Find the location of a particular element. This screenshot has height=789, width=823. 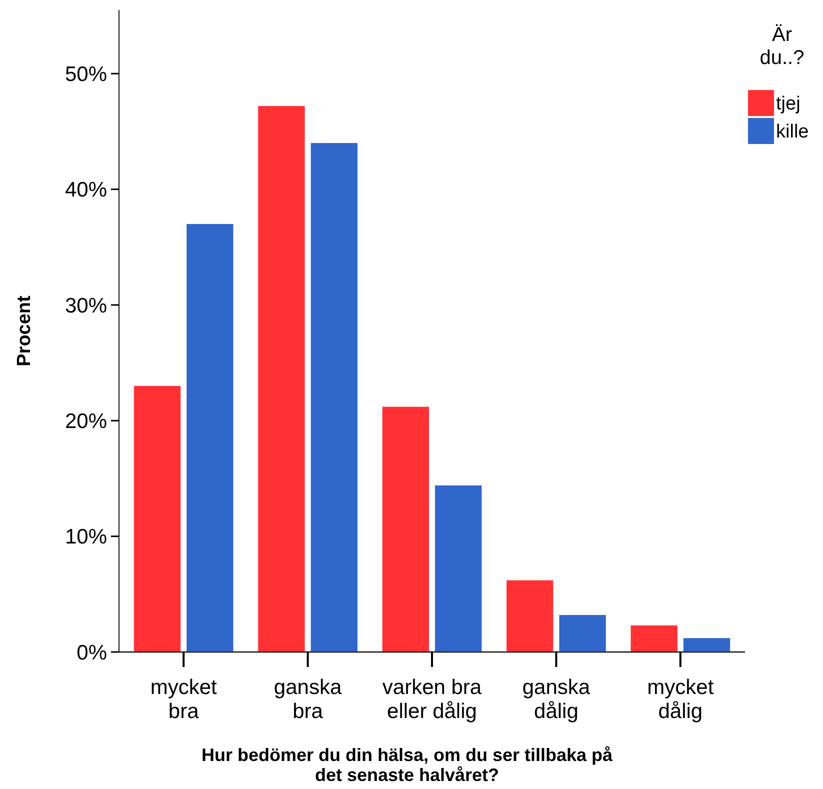

x-tick-label: varken bra eller dålig is located at coordinates (432, 699).